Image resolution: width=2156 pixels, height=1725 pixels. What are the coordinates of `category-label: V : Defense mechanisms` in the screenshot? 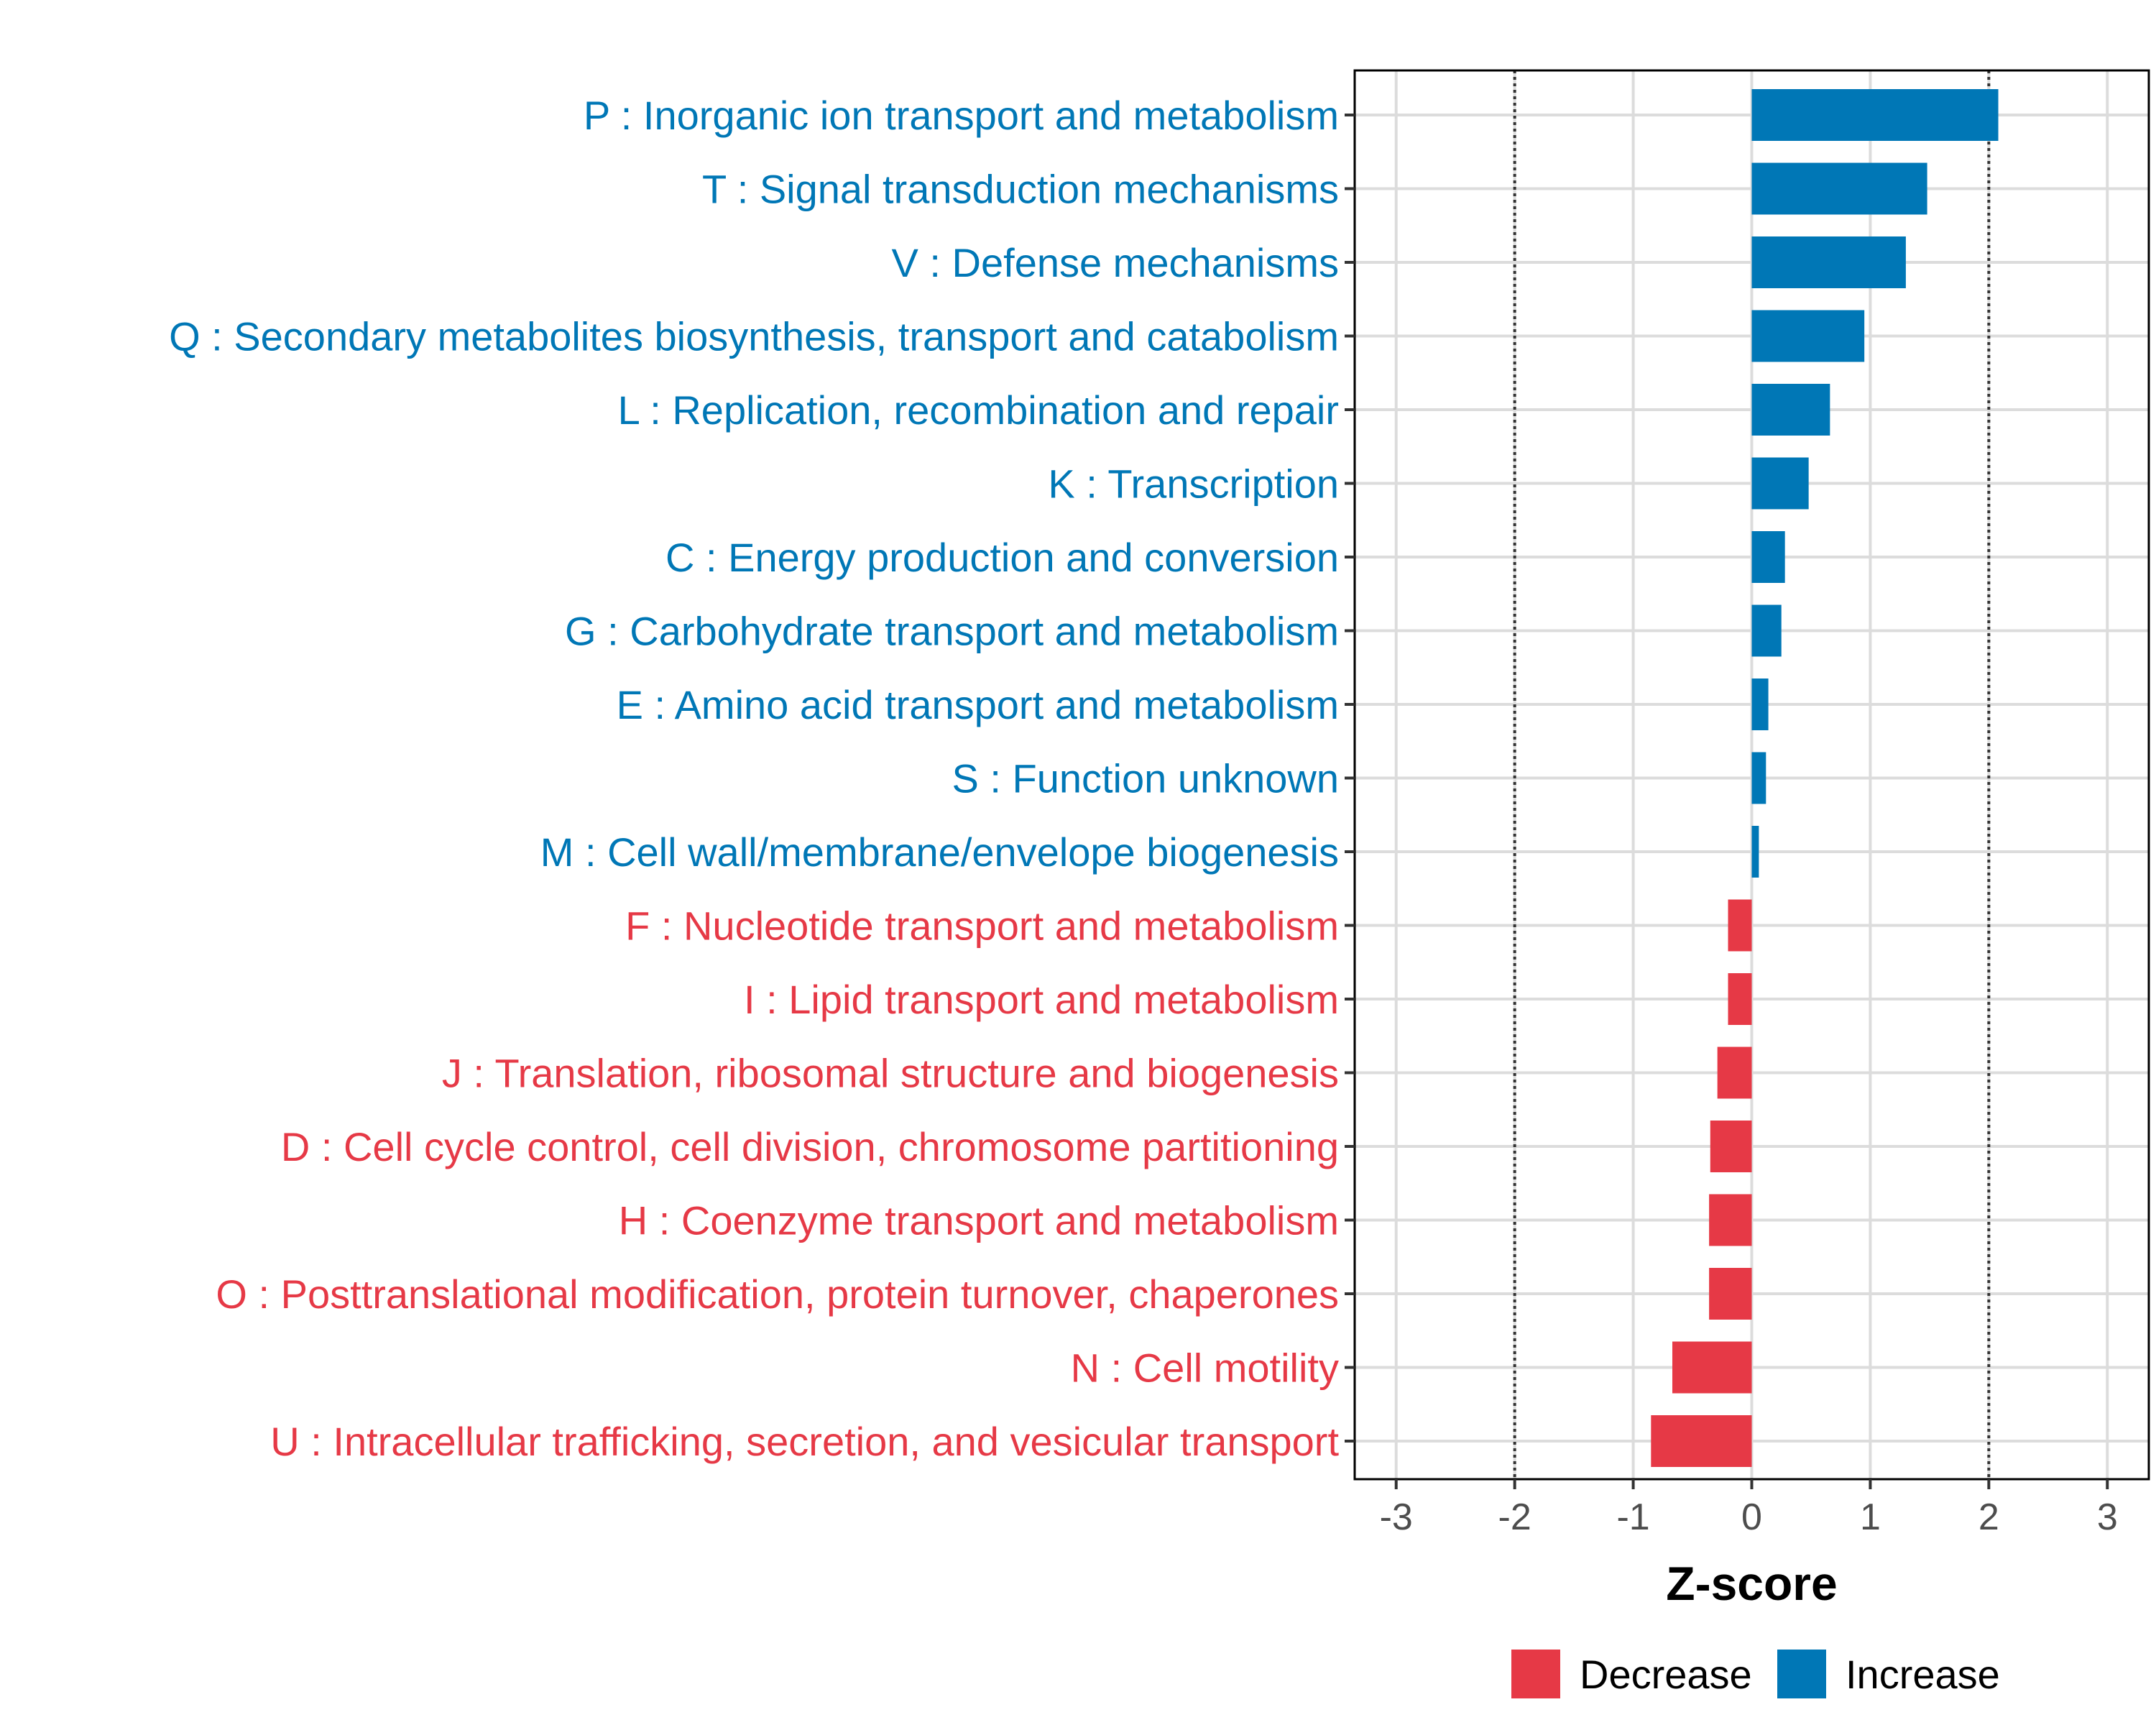 It's located at (1116, 262).